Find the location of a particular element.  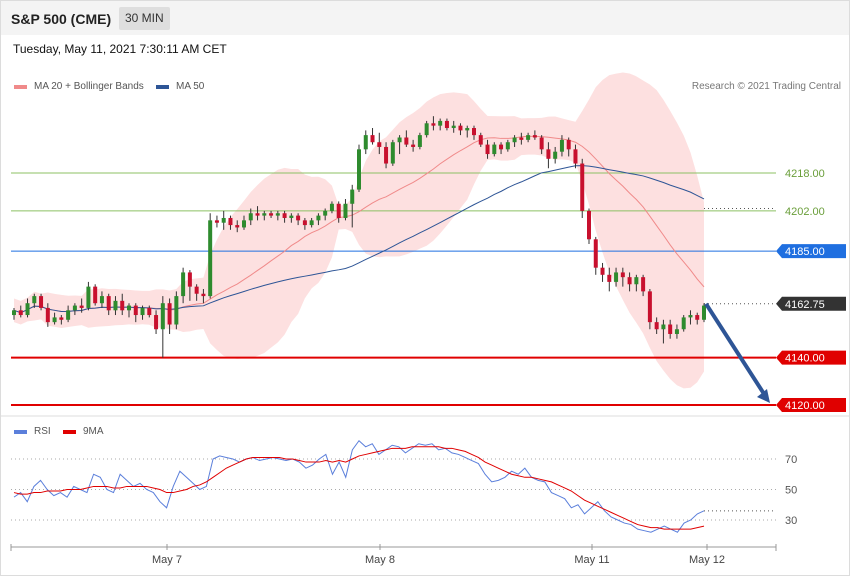

symbol-title: S&P 500 (CME) is located at coordinates (61, 19).